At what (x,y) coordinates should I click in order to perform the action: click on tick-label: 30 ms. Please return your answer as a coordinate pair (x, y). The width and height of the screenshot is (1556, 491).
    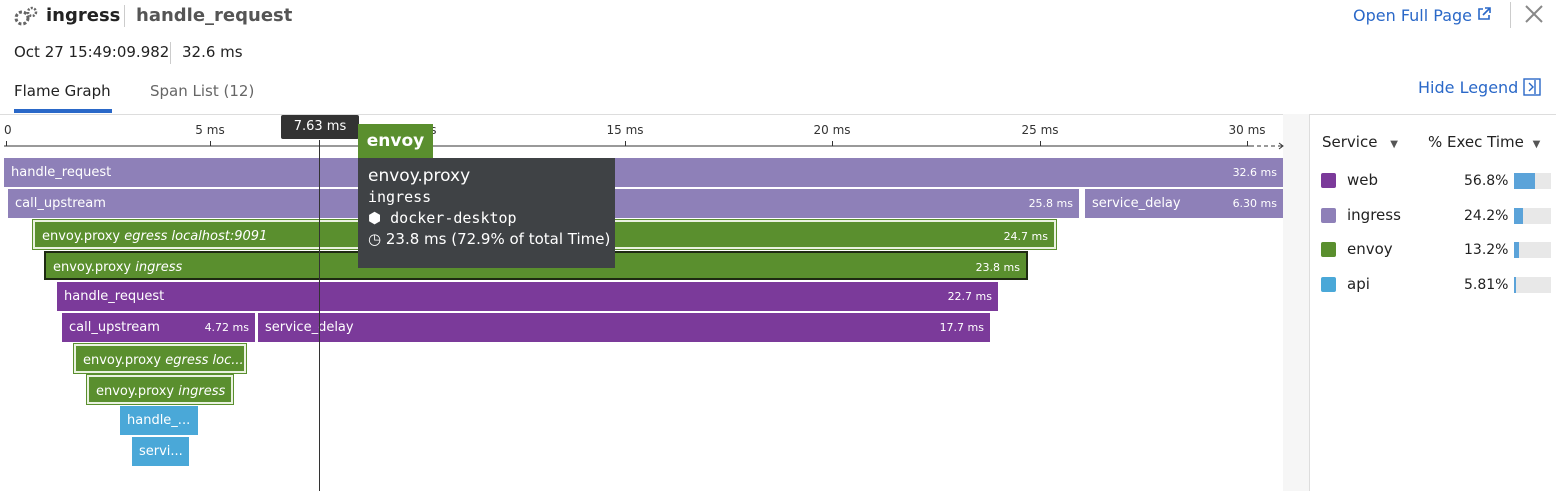
    Looking at the image, I should click on (1247, 130).